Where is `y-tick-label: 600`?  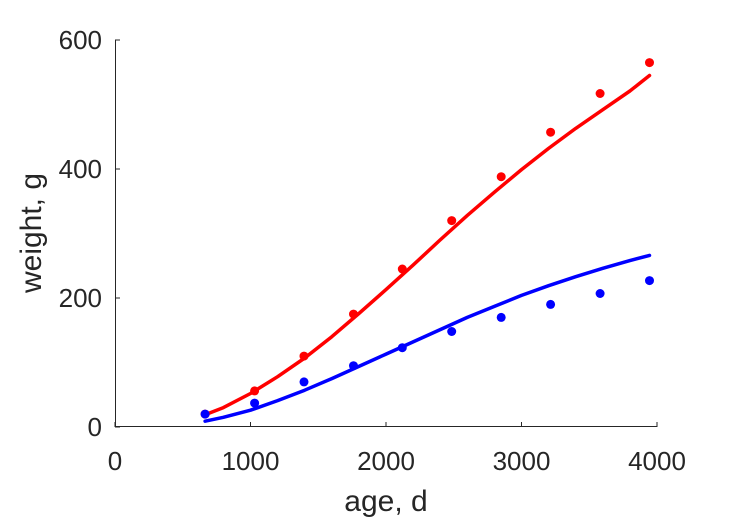 y-tick-label: 600 is located at coordinates (80, 40).